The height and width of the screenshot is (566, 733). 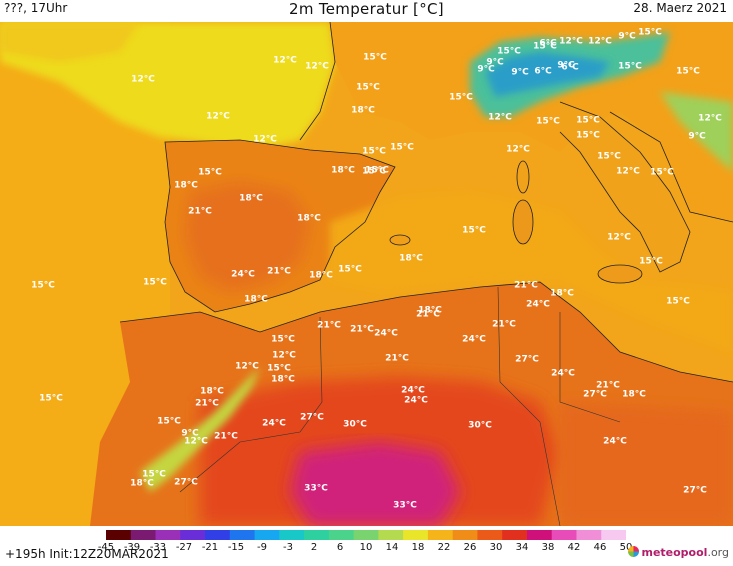 I want to click on valid-date: 28. Maerz 2021, so click(x=680, y=8).